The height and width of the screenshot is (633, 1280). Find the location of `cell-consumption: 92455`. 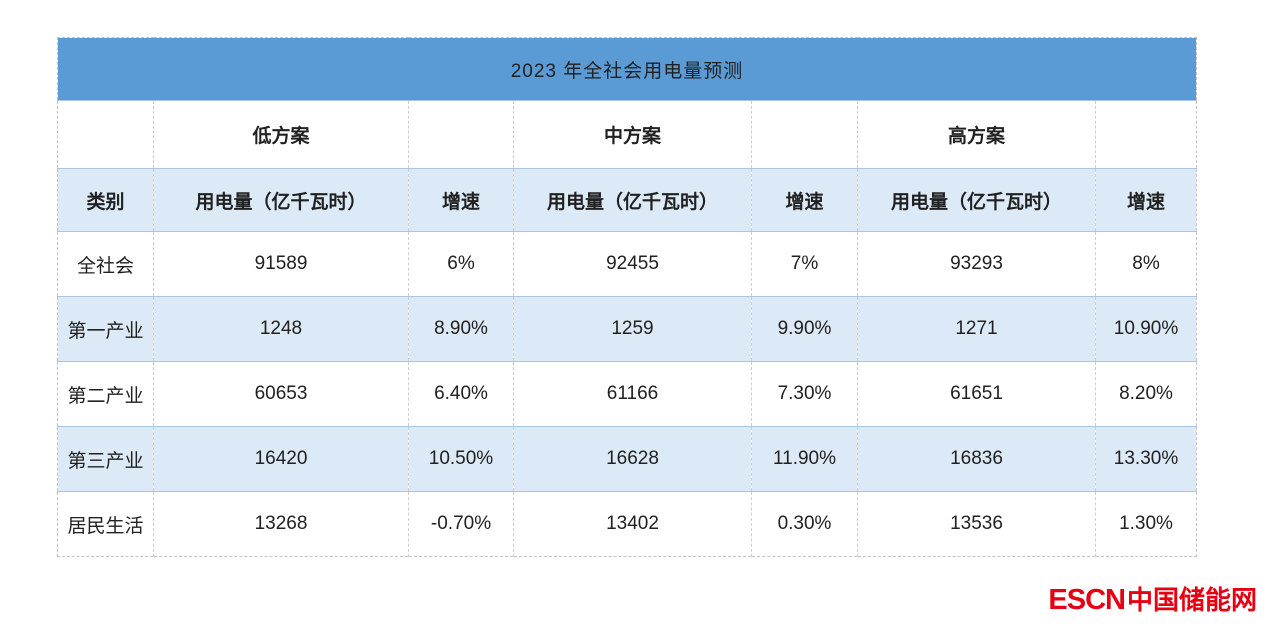

cell-consumption: 92455 is located at coordinates (632, 264).